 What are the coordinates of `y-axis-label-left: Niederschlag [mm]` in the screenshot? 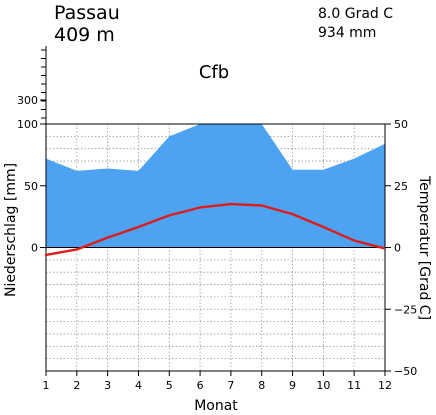 It's located at (11, 230).